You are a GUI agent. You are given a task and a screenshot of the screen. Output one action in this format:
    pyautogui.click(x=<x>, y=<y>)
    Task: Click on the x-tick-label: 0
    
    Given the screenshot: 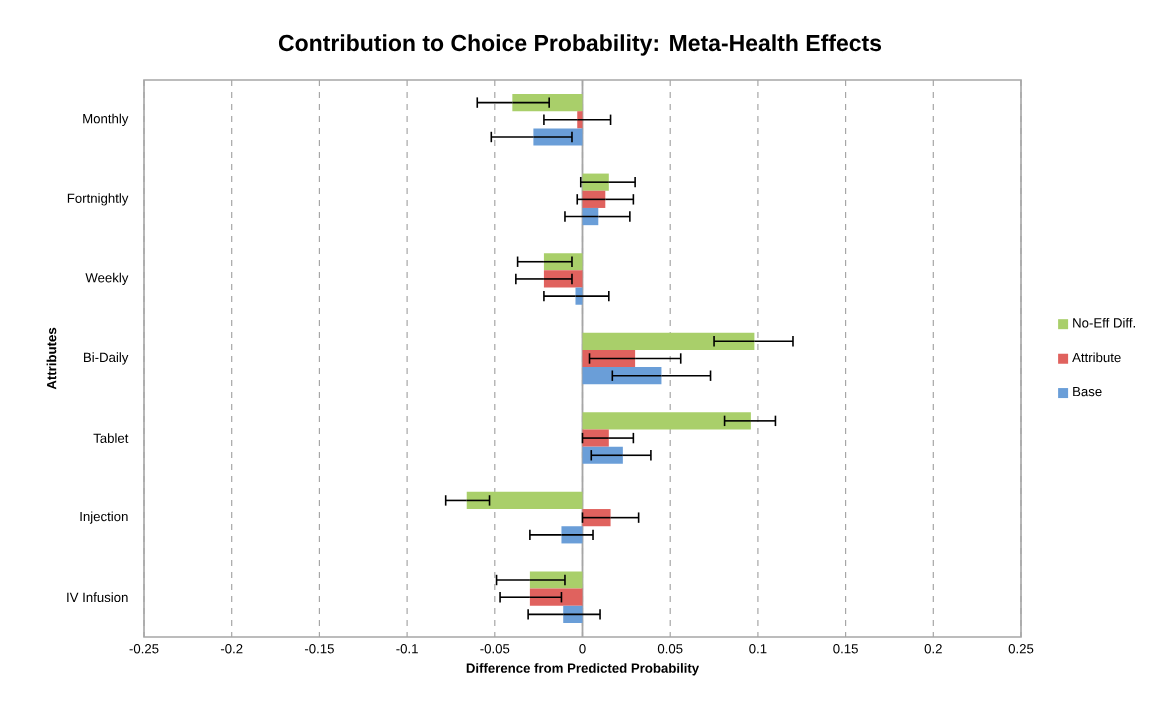 What is the action you would take?
    pyautogui.click(x=582, y=649)
    